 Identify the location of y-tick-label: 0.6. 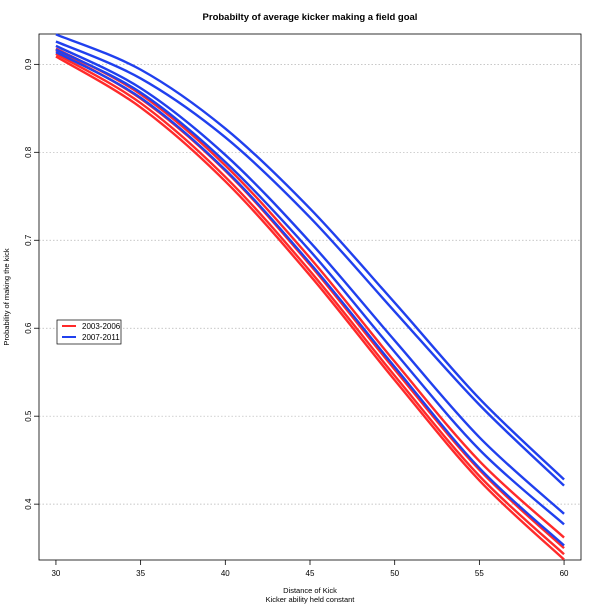
(28, 328).